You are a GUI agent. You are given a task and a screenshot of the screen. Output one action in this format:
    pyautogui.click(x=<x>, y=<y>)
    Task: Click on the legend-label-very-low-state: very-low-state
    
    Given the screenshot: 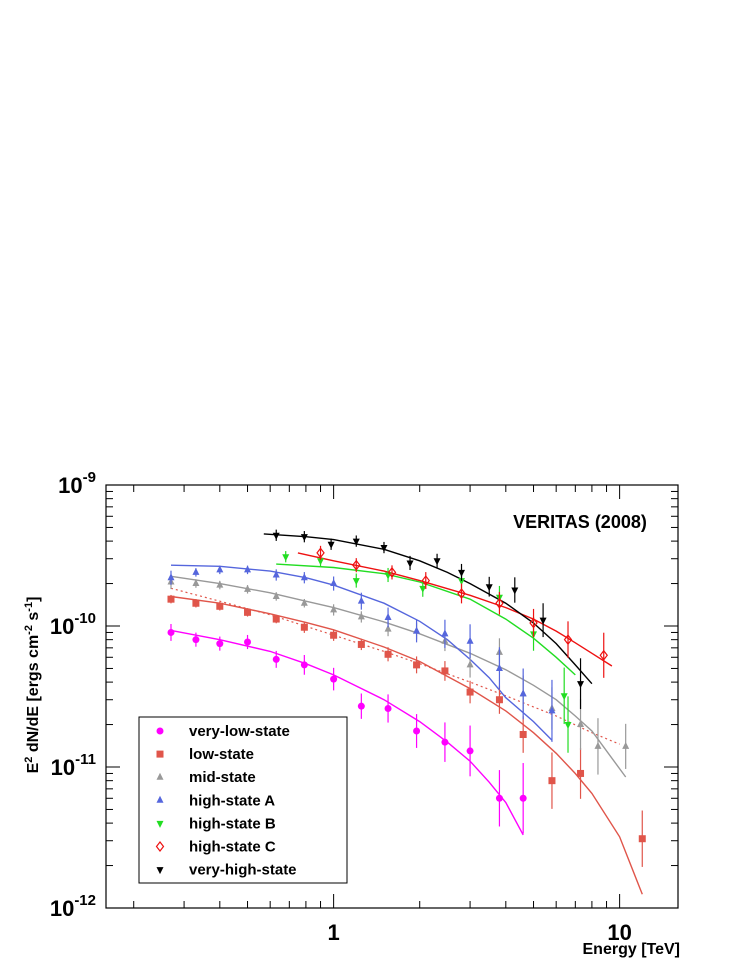 What is the action you would take?
    pyautogui.click(x=239, y=731)
    